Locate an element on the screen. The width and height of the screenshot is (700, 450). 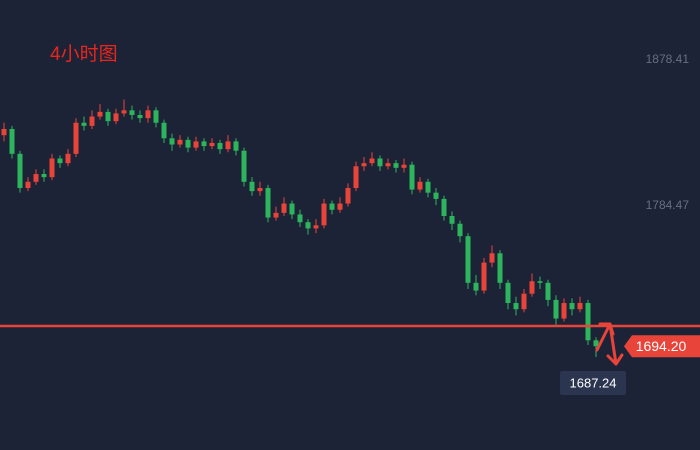
arrow-head is located at coordinates (615, 359).